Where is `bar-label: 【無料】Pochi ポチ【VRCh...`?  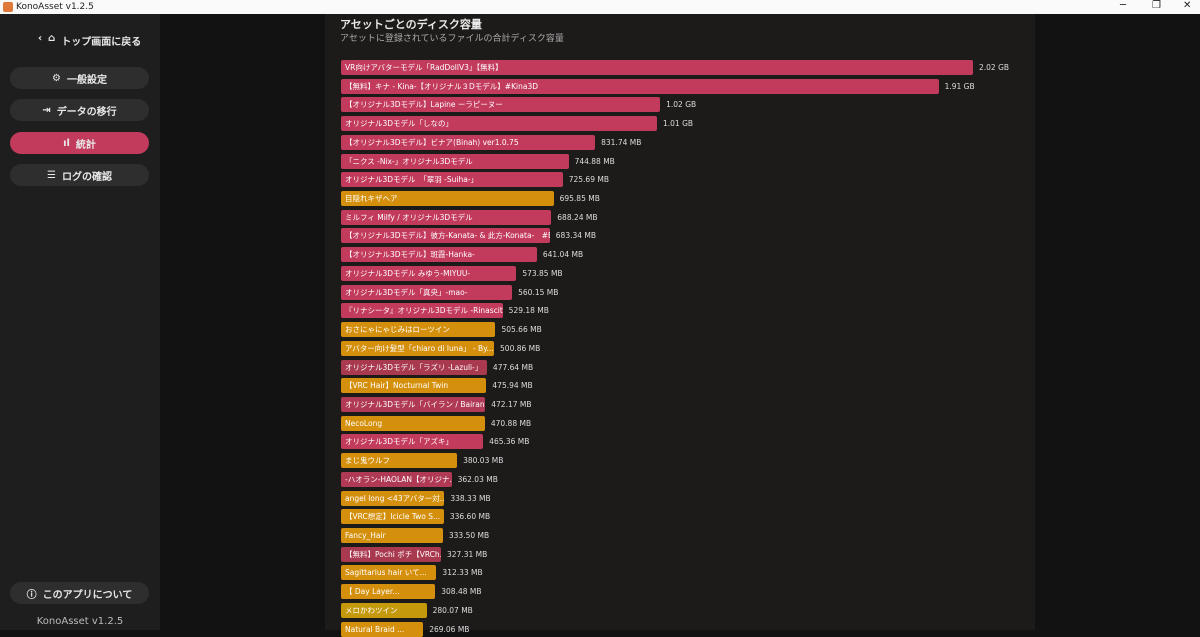
bar-label: 【無料】Pochi ポチ【VRCh... is located at coordinates (393, 554).